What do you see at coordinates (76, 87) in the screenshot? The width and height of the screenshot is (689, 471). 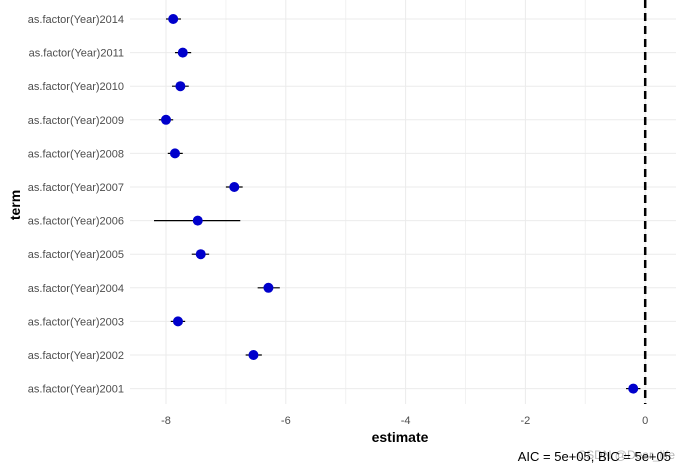 I see `y-tick-label: as.factor(Year)2010` at bounding box center [76, 87].